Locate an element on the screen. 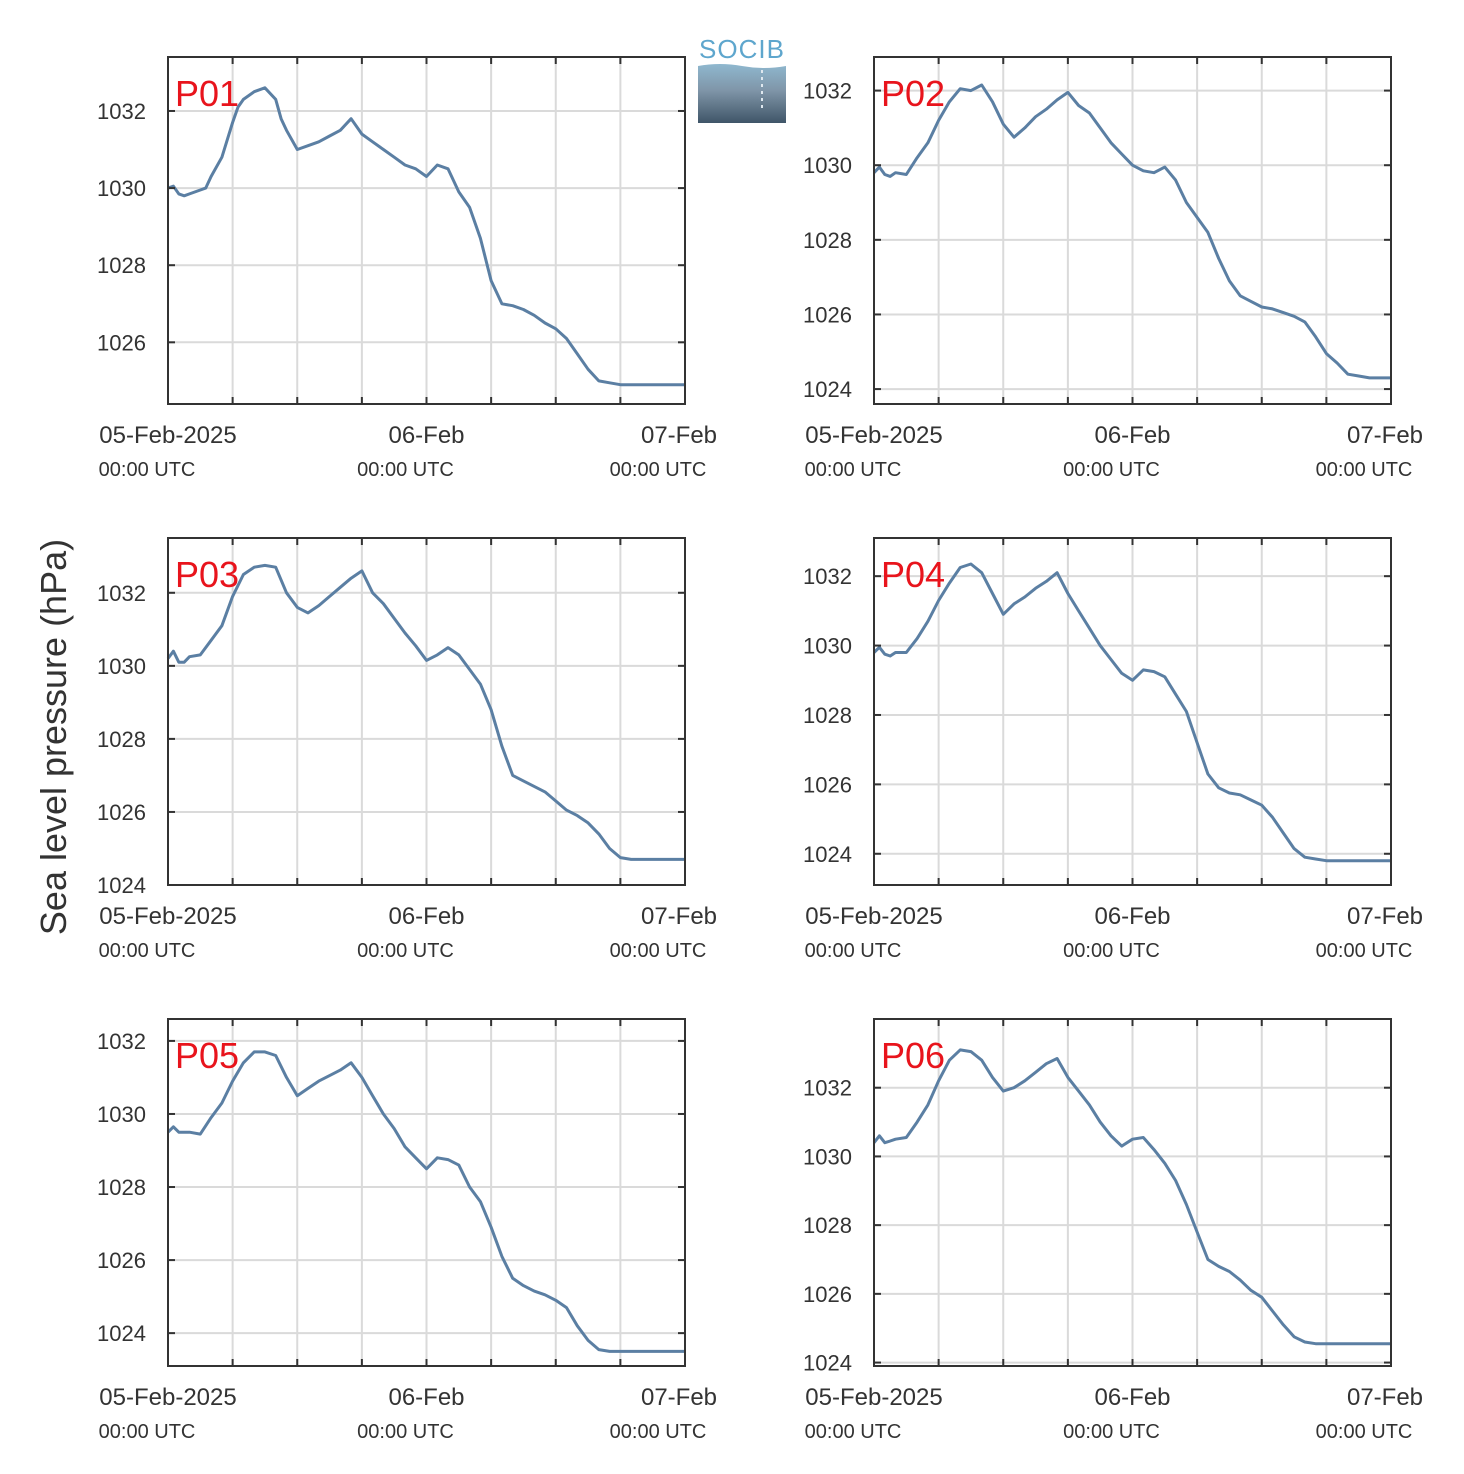  y-axis-label: Sea level pressure (hPa) is located at coordinates (53, 737).